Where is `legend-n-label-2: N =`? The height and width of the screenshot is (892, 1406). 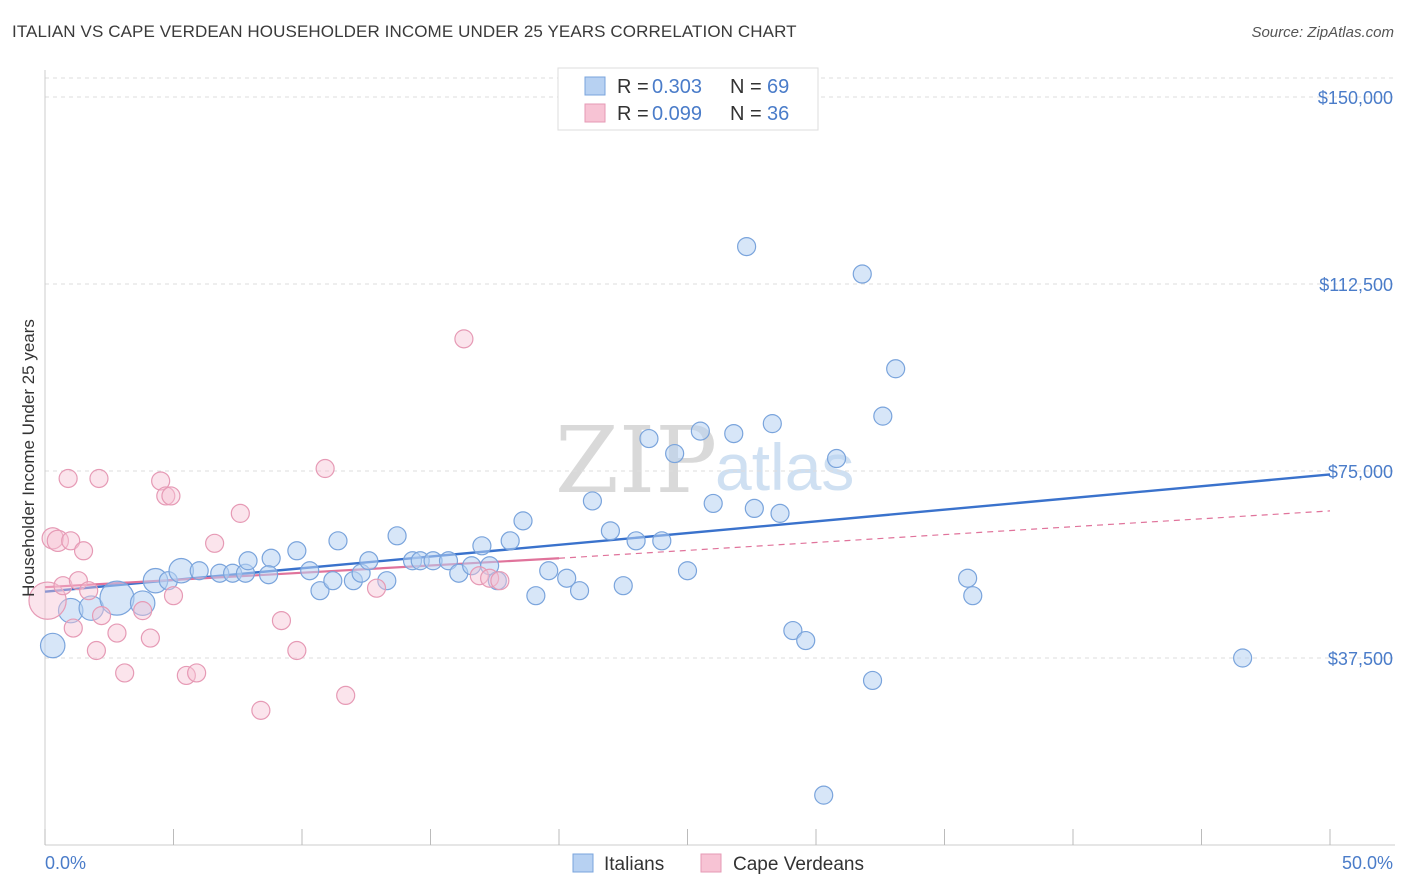 legend-n-label-2: N = is located at coordinates (746, 114).